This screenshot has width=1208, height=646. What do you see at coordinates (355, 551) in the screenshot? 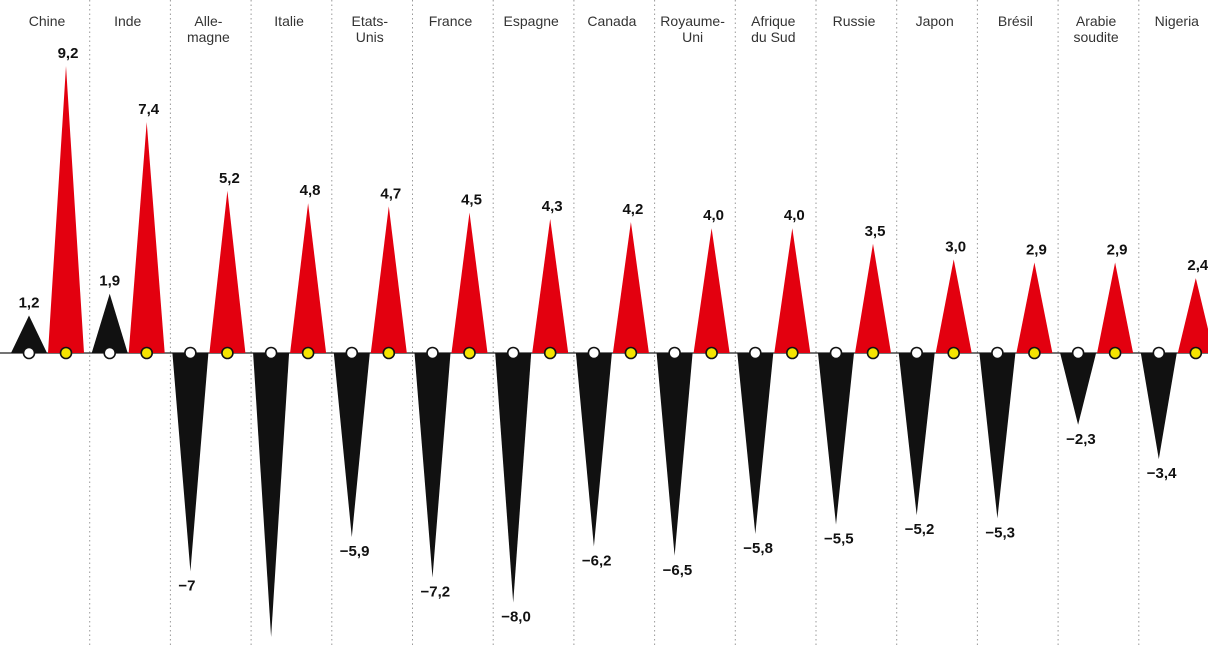
I see `value-label: −5,9` at bounding box center [355, 551].